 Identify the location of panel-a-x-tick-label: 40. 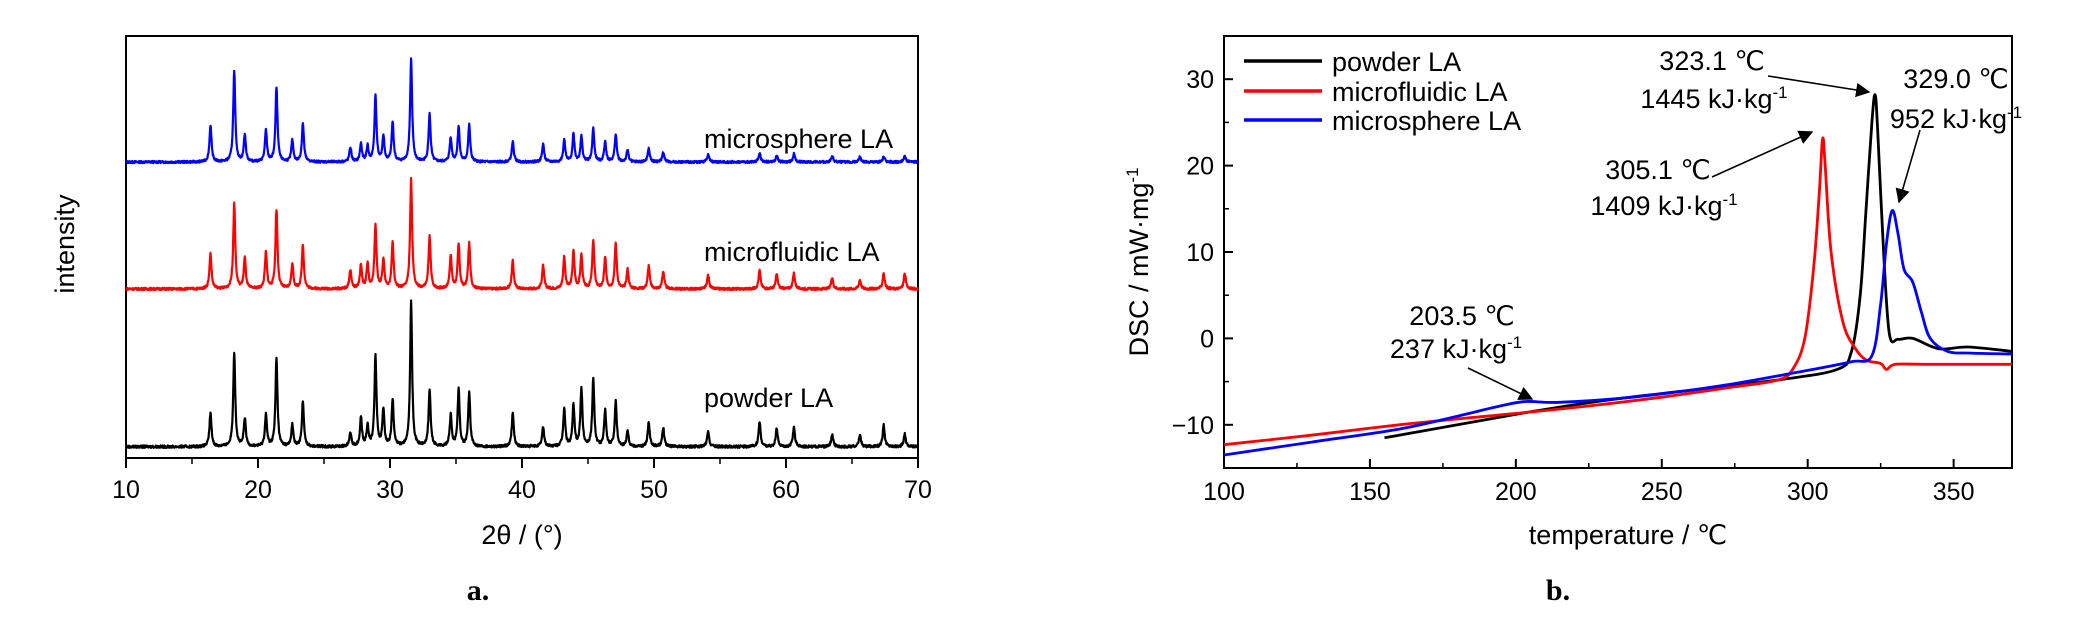
(522, 490).